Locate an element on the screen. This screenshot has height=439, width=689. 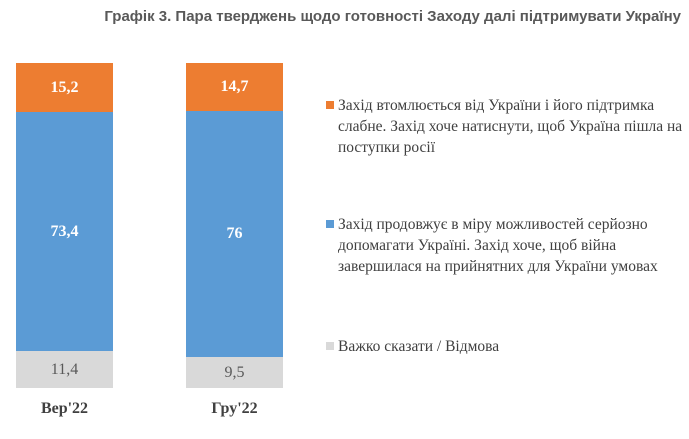
segment-blue: 76 is located at coordinates (234, 234).